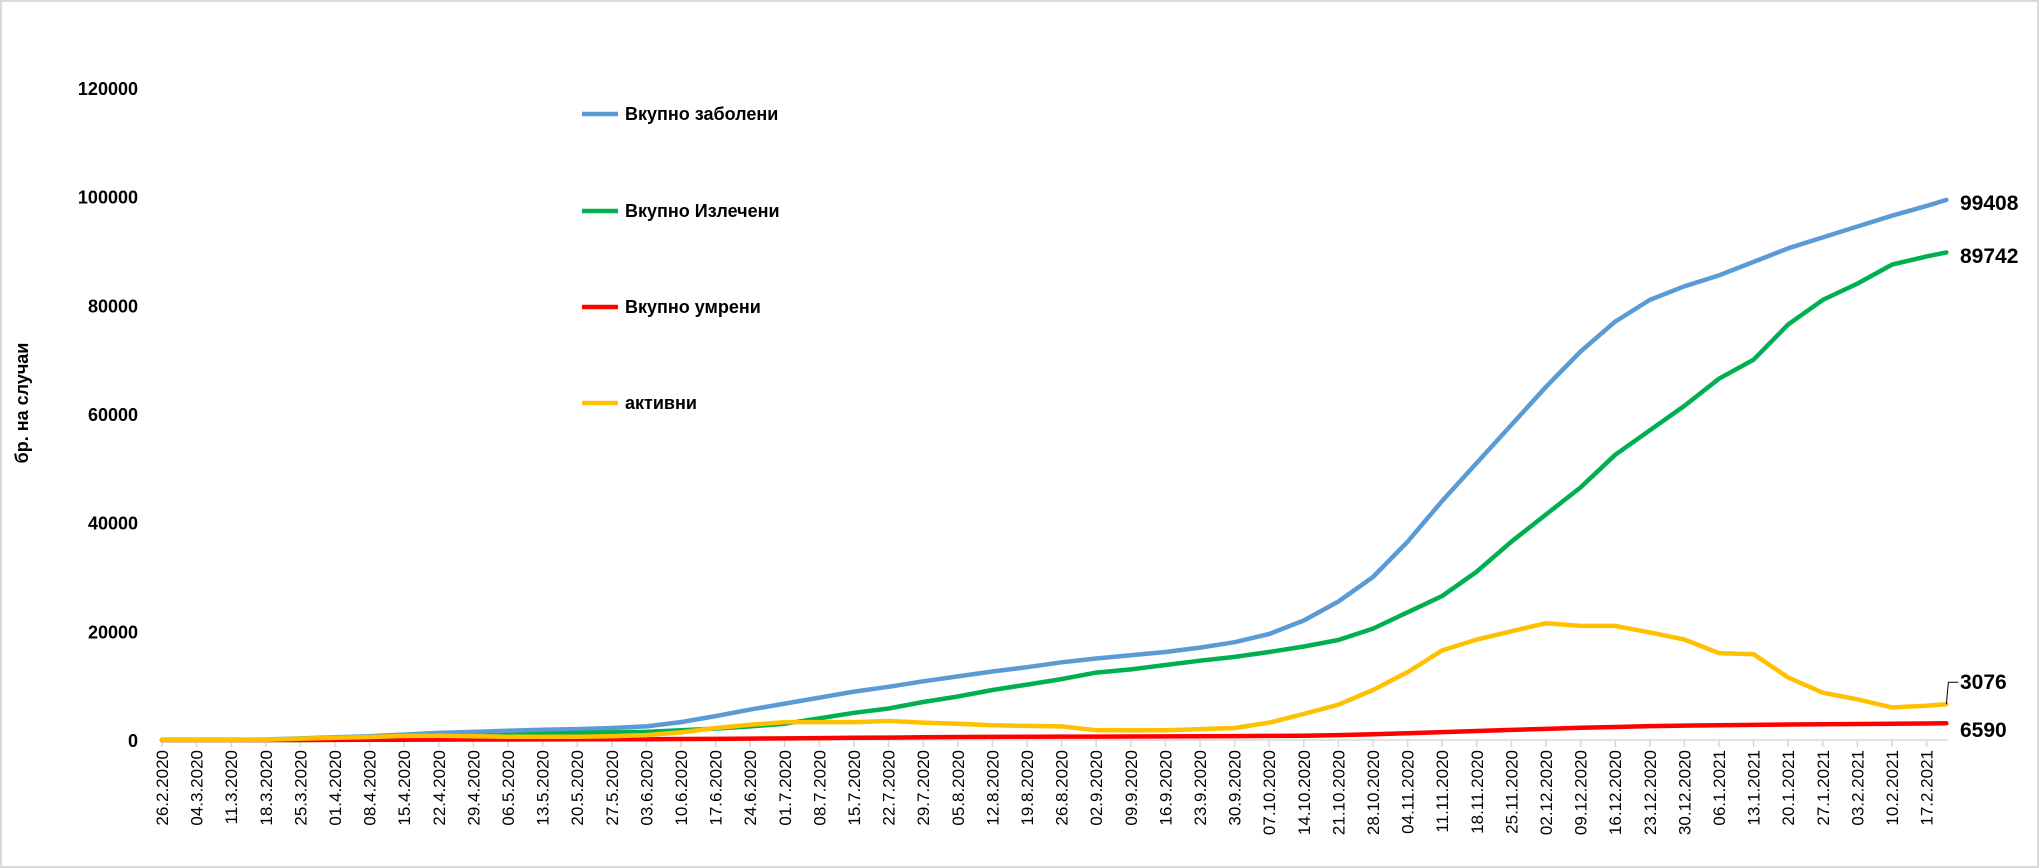  What do you see at coordinates (370, 788) in the screenshot?
I see `x-tick-label: 08.4.2020` at bounding box center [370, 788].